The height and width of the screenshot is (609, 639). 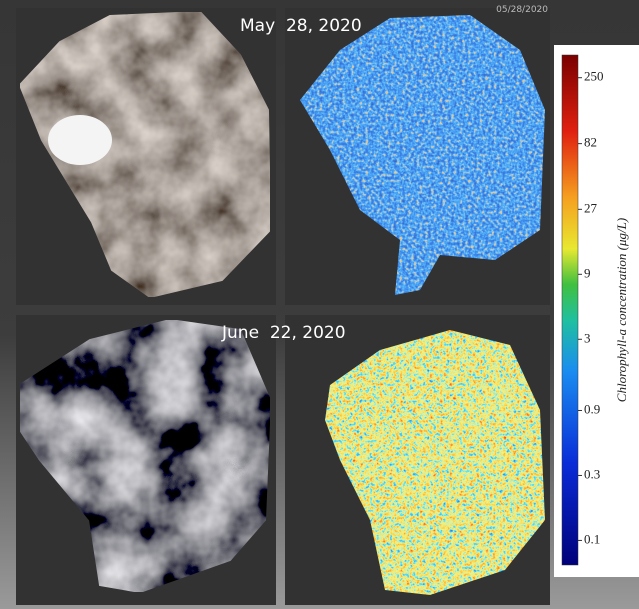 I want to click on date-label: May 28, 2020, so click(x=301, y=26).